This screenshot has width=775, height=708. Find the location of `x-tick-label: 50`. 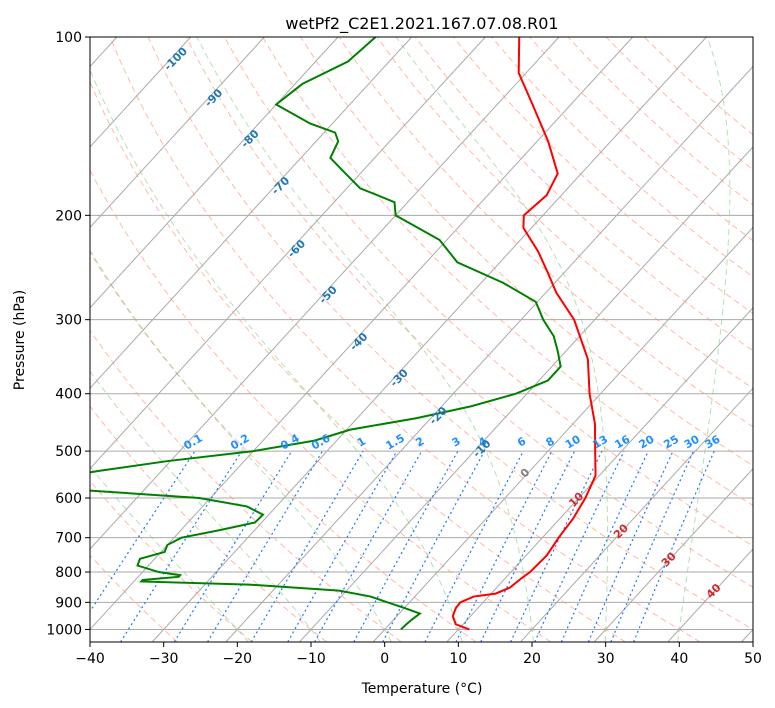

x-tick-label: 50 is located at coordinates (753, 659).